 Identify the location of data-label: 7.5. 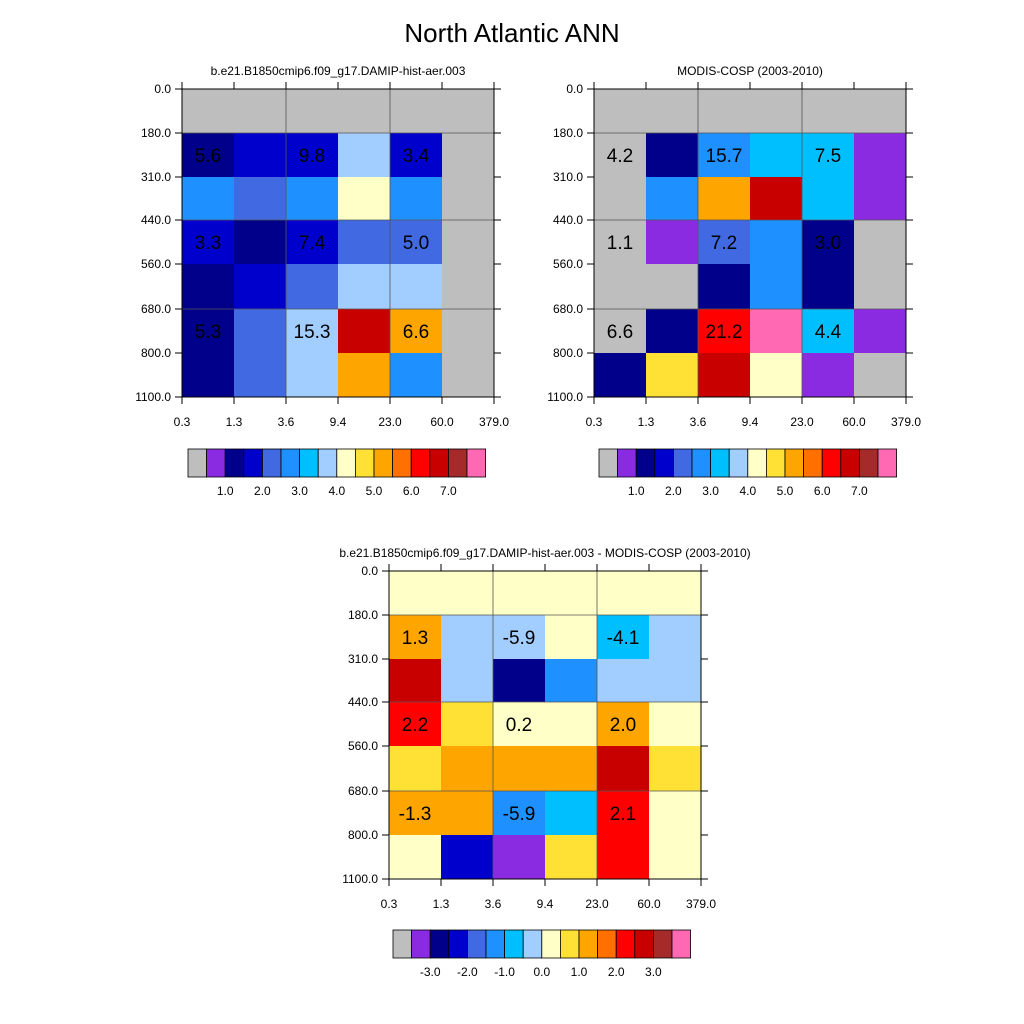
(828, 156).